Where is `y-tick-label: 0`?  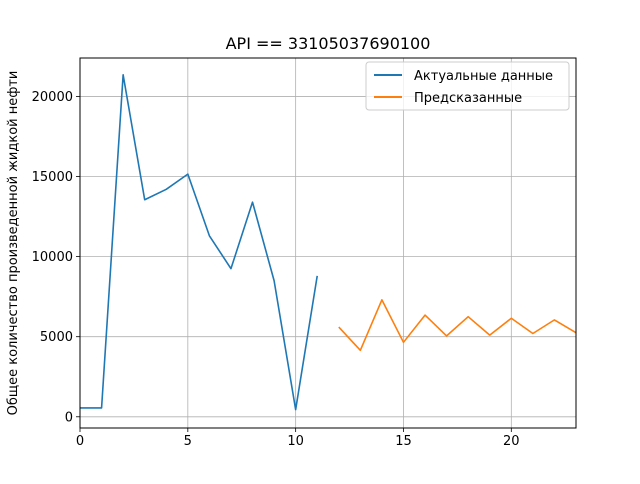
y-tick-label: 0 is located at coordinates (69, 417).